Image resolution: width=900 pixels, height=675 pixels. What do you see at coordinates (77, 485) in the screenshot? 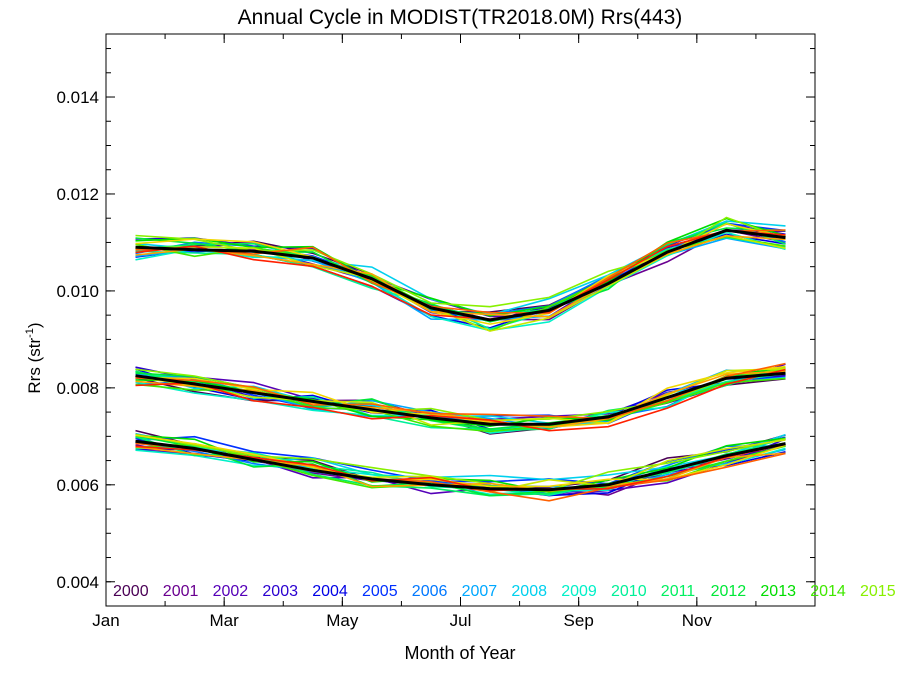
I see `y-tick-label: 0.006` at bounding box center [77, 485].